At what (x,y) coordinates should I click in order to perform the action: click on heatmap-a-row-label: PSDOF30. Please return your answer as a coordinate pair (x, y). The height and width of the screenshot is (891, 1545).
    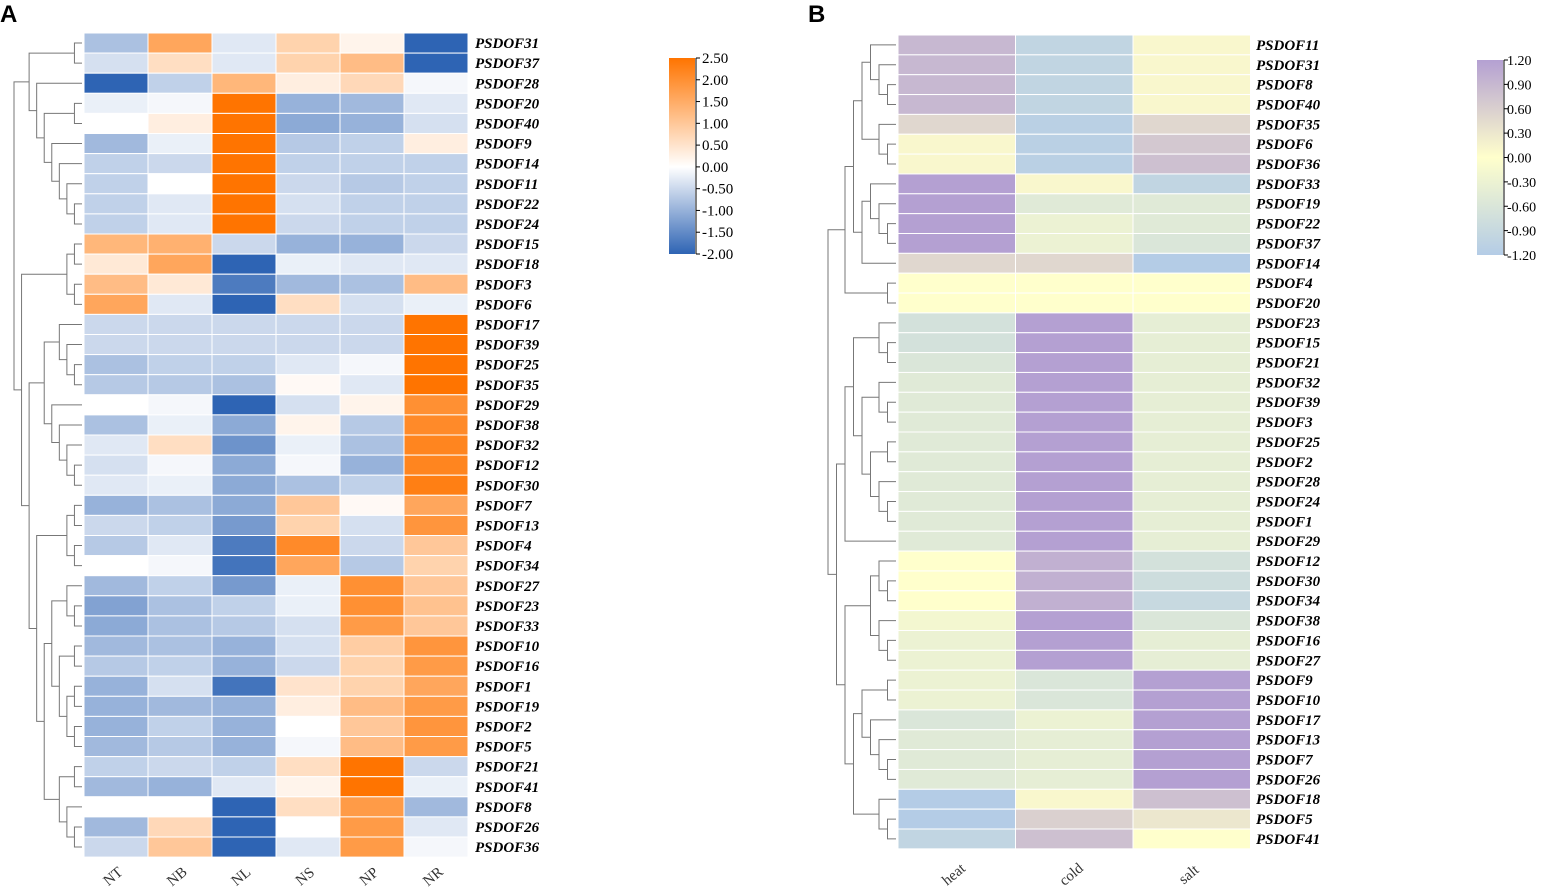
    Looking at the image, I should click on (507, 486).